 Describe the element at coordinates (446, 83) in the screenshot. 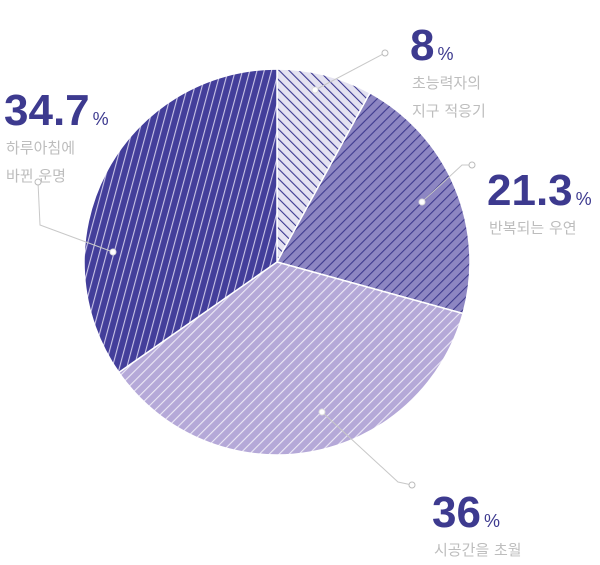

I see `category-label: 초능력자의` at that location.